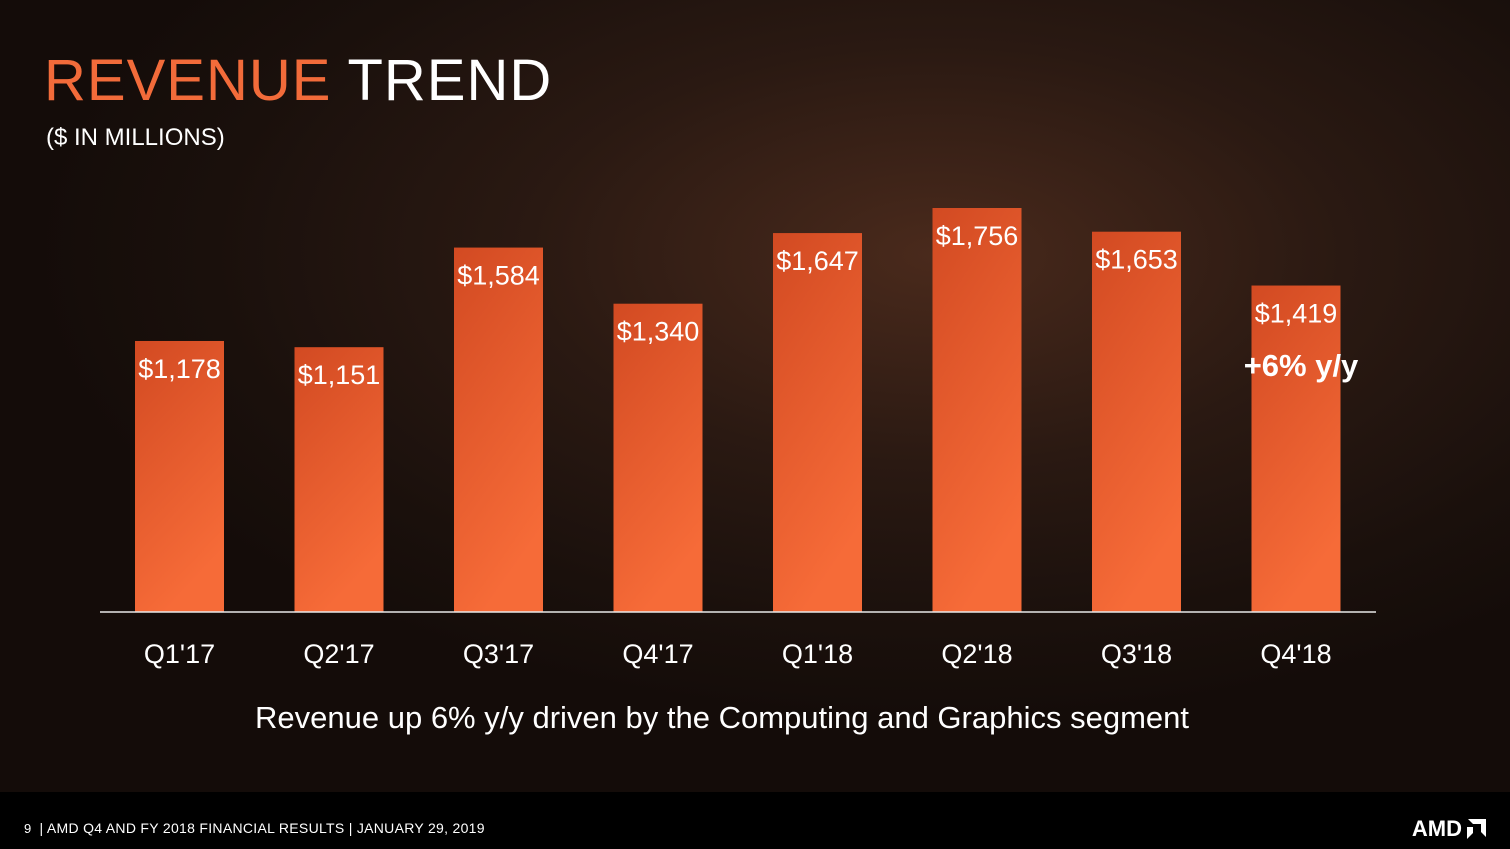  Describe the element at coordinates (450, 80) in the screenshot. I see `title-main: TREND` at that location.